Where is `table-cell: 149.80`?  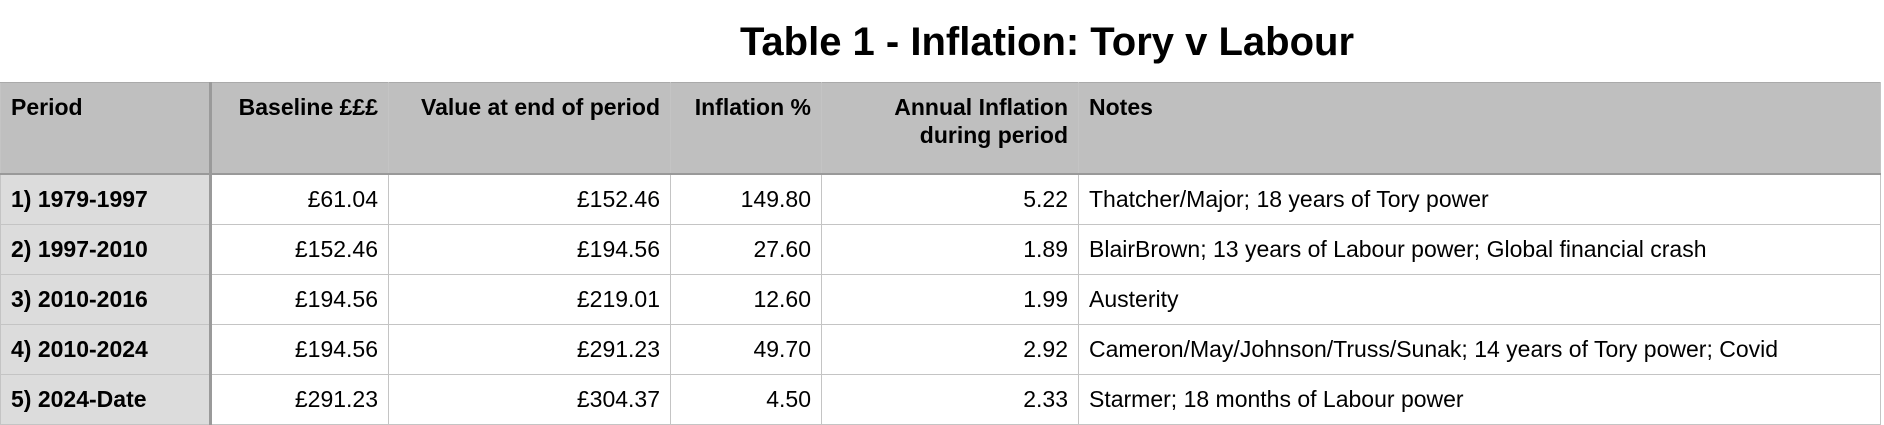
table-cell: 149.80 is located at coordinates (746, 199).